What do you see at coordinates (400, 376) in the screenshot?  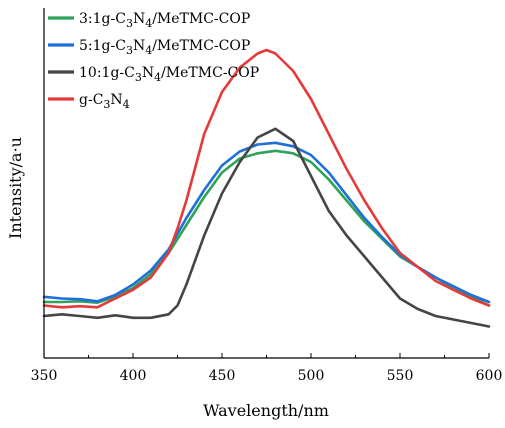 I see `x-tick-label-550: 550` at bounding box center [400, 376].